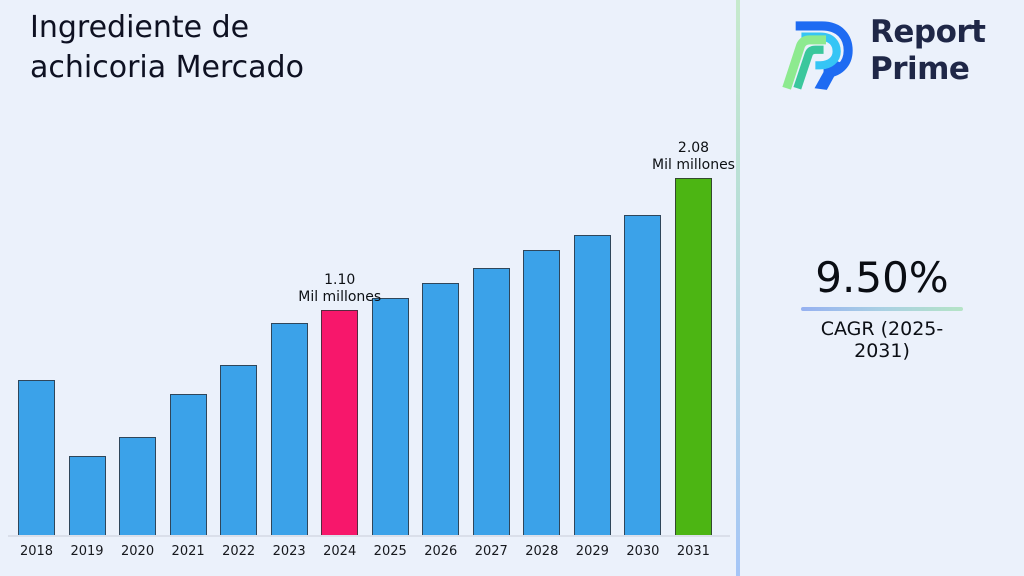 The image size is (1024, 576). I want to click on page-title-line2: achicoria Mercado, so click(167, 67).